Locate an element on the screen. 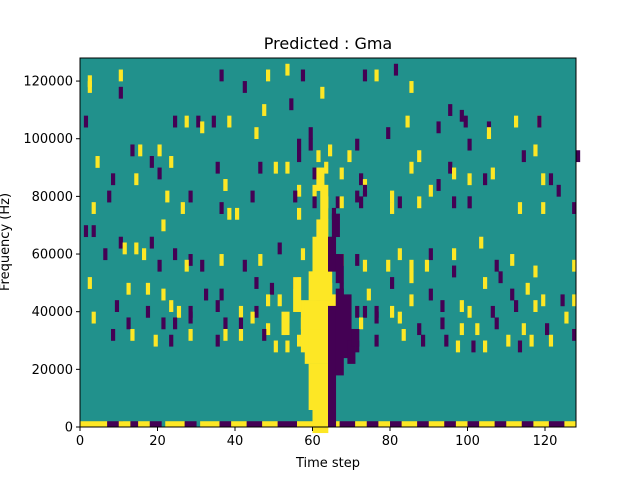  y-tick-label: 80000 is located at coordinates (52, 197).